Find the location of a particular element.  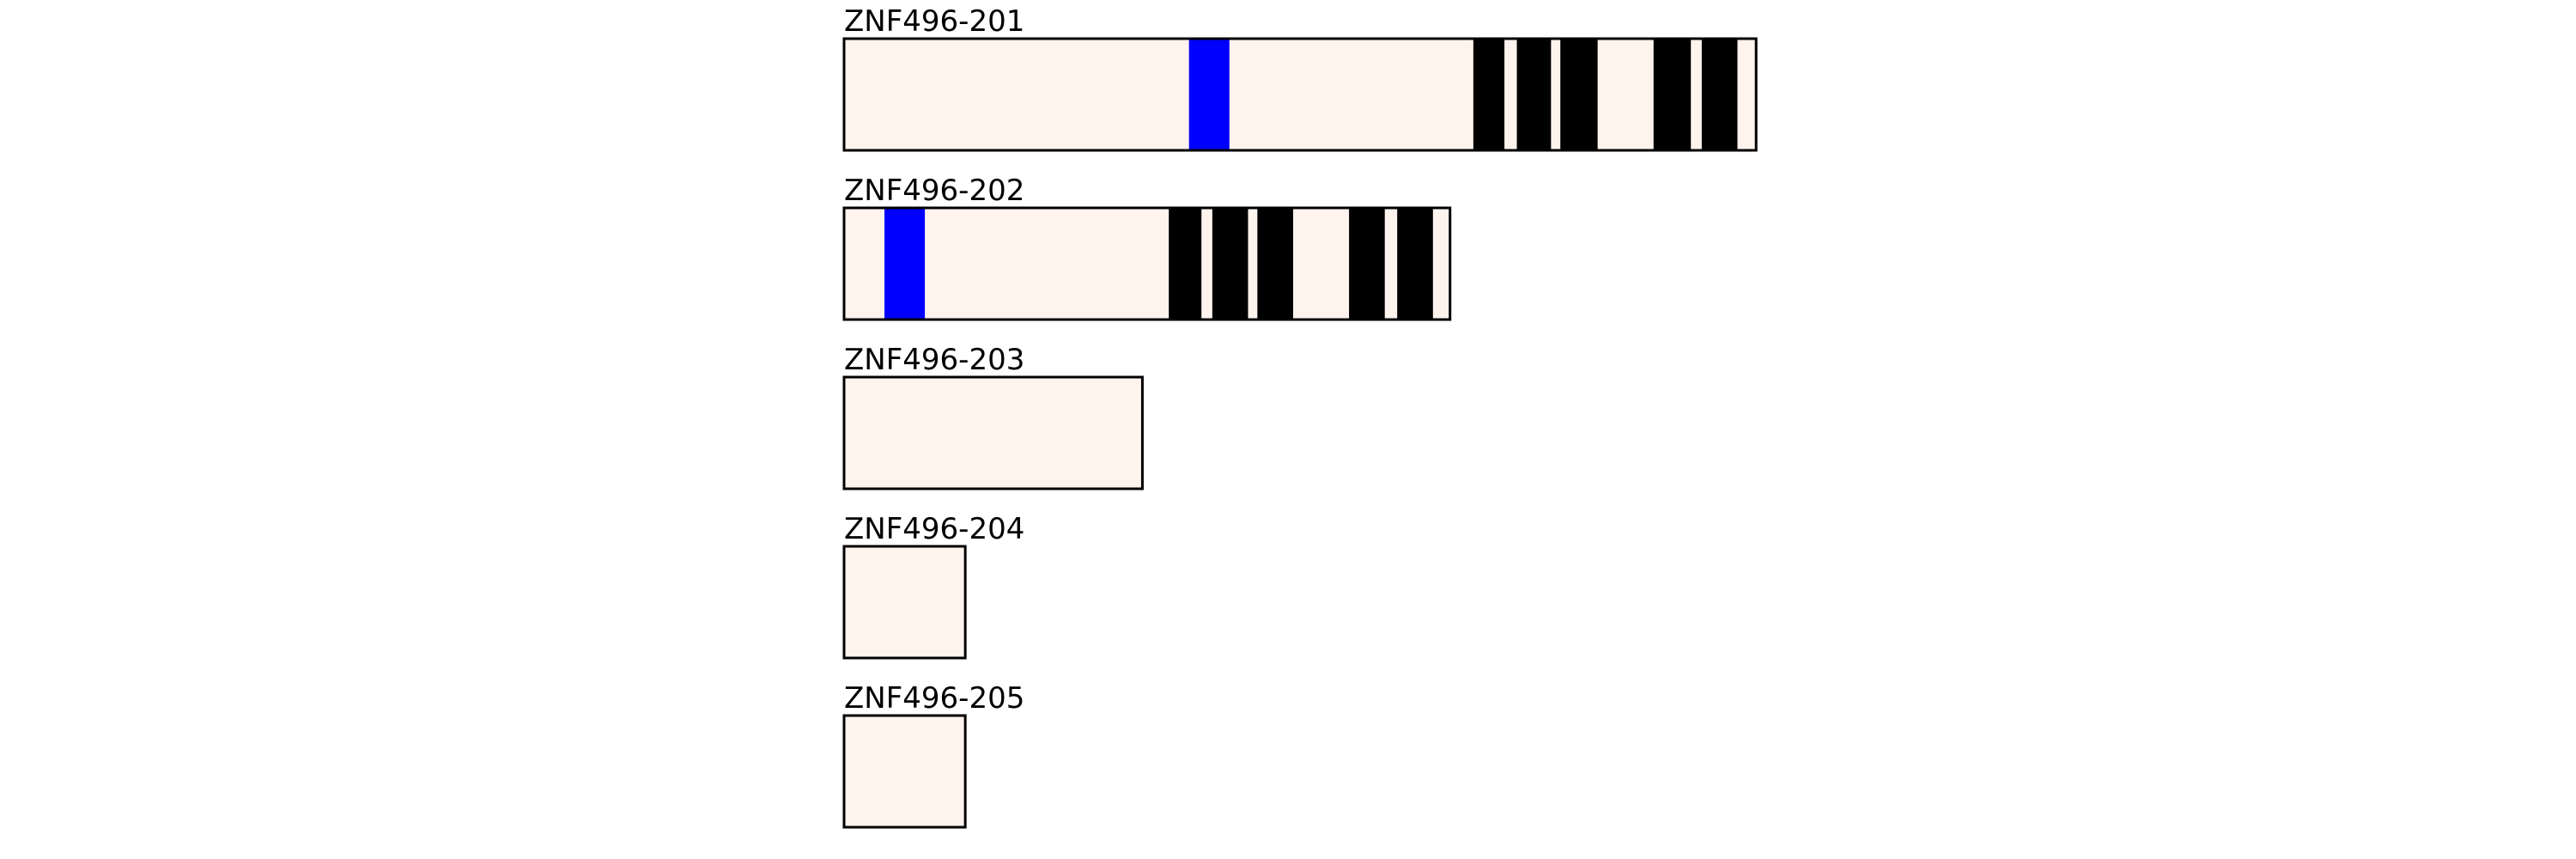

transcript-track: ZNF496-204 is located at coordinates (933, 586).